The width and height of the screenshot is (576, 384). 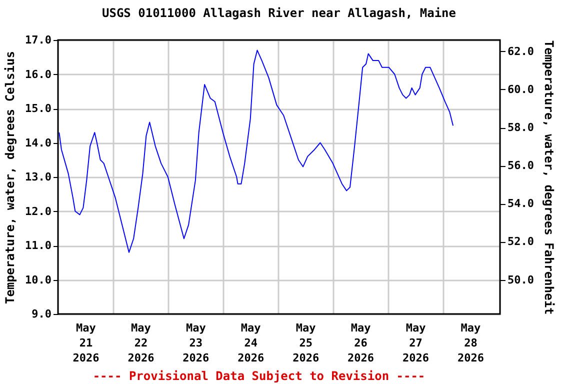 I want to click on x-tick-label: May 23 2026, so click(x=196, y=343).